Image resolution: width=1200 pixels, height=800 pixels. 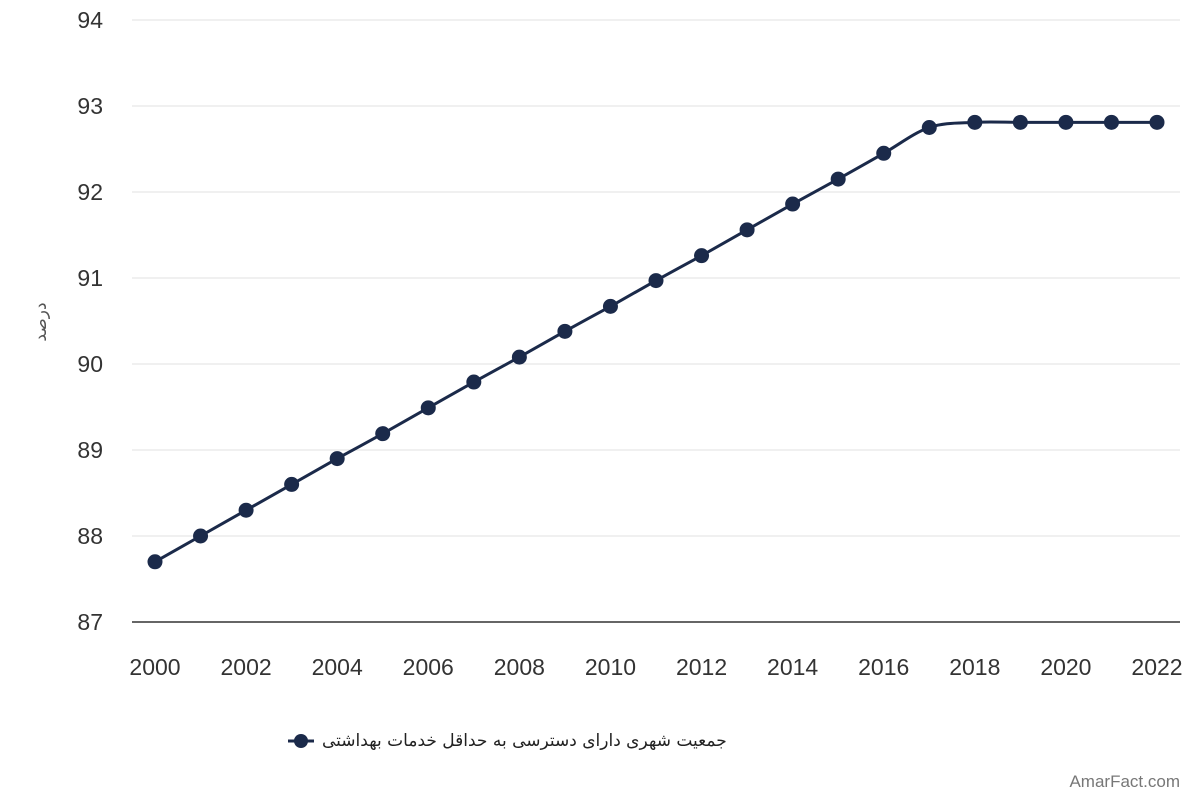 I want to click on x-tick-label: 2006, so click(x=428, y=667).